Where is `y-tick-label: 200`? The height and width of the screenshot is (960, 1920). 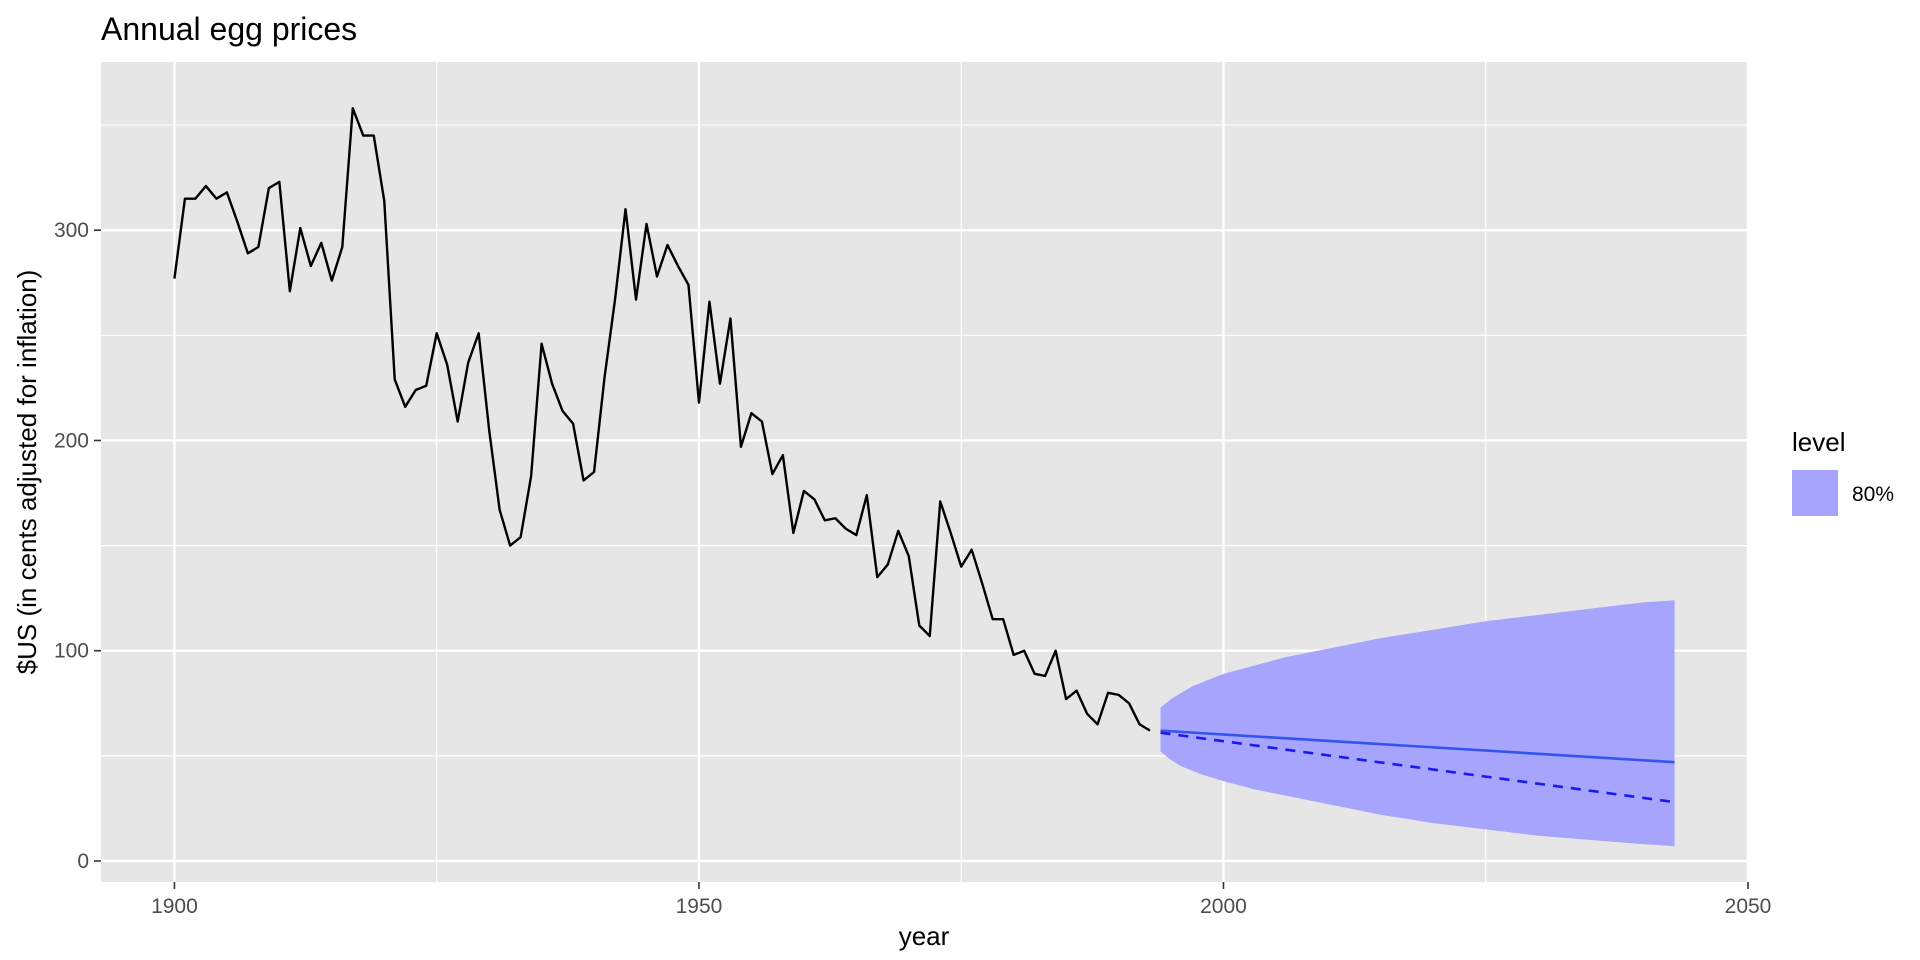 y-tick-label: 200 is located at coordinates (71, 440).